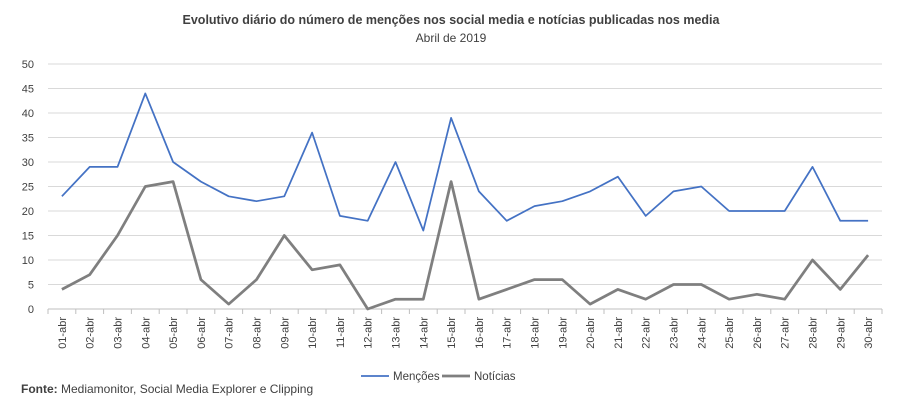  What do you see at coordinates (63, 333) in the screenshot?
I see `x-tick-label: 01-abr` at bounding box center [63, 333].